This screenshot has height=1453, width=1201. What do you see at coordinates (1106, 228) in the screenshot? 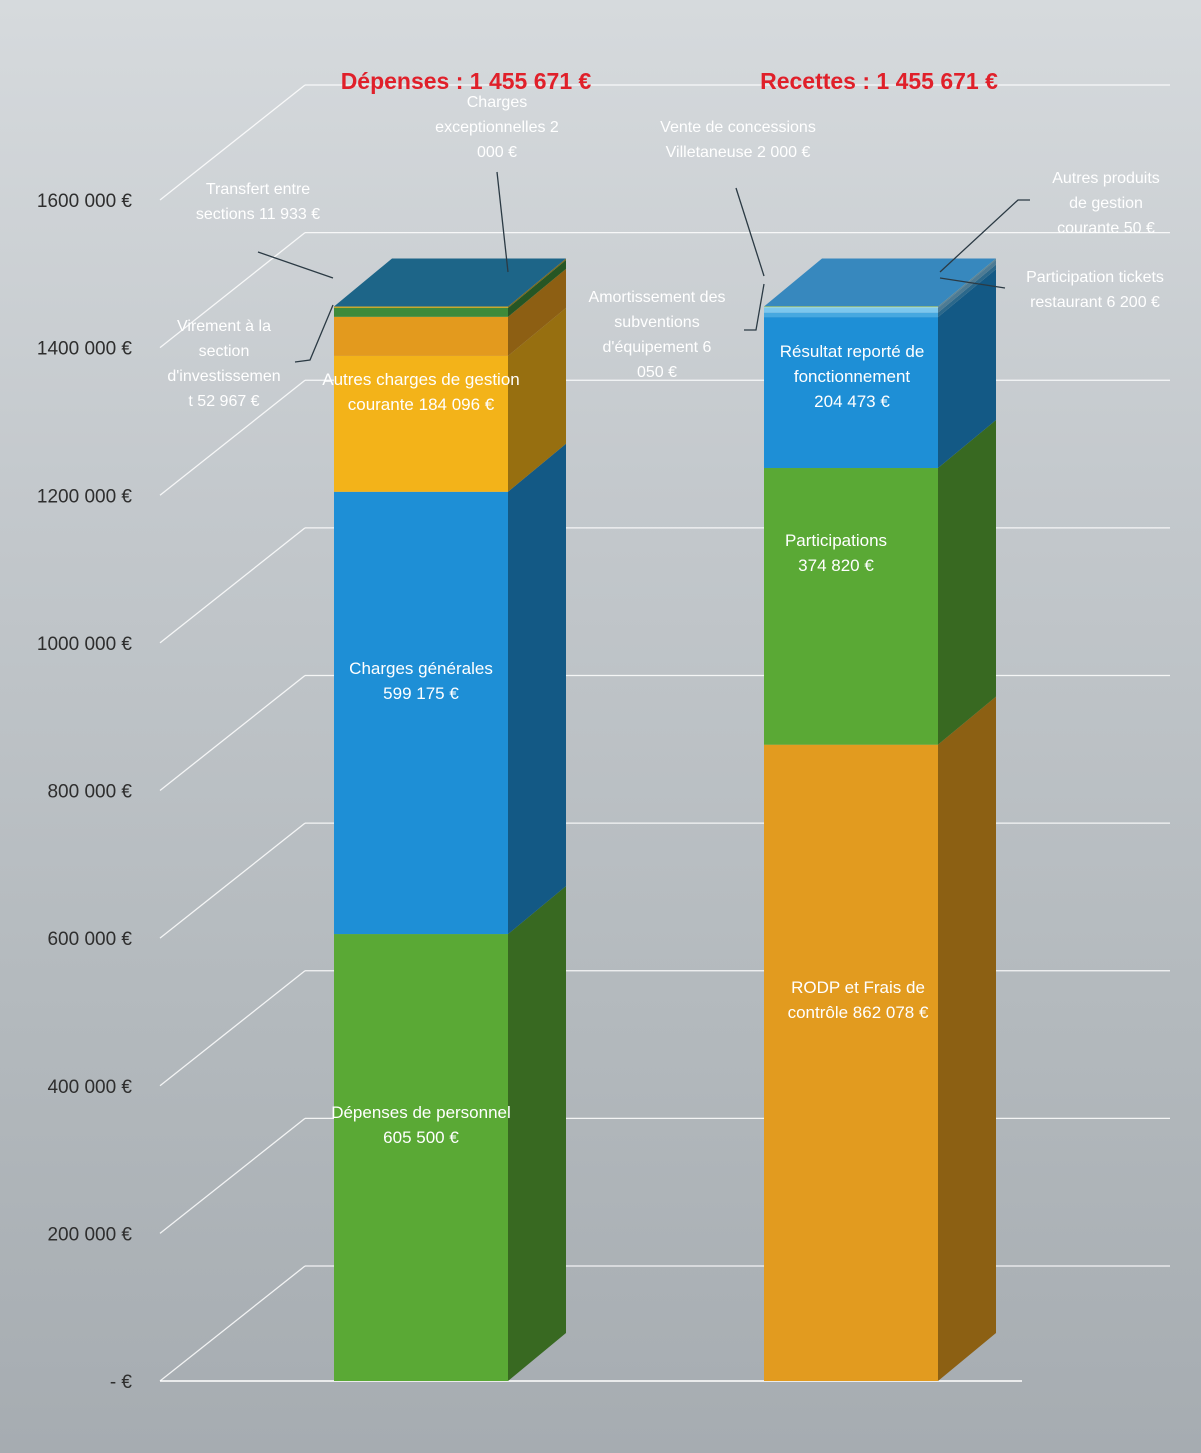
I see `segment-label: courante 50 €` at bounding box center [1106, 228].